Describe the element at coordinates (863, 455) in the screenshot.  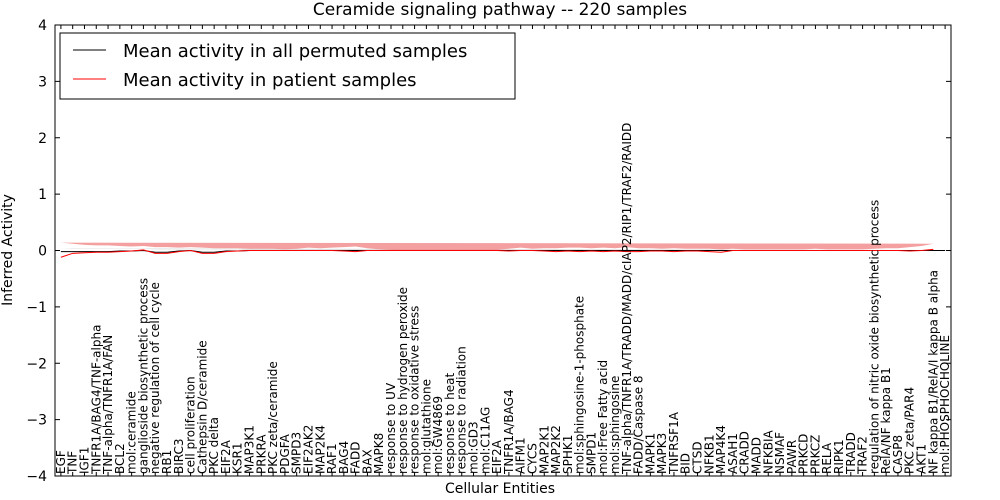
I see `x-tick-label: TRAF2` at that location.